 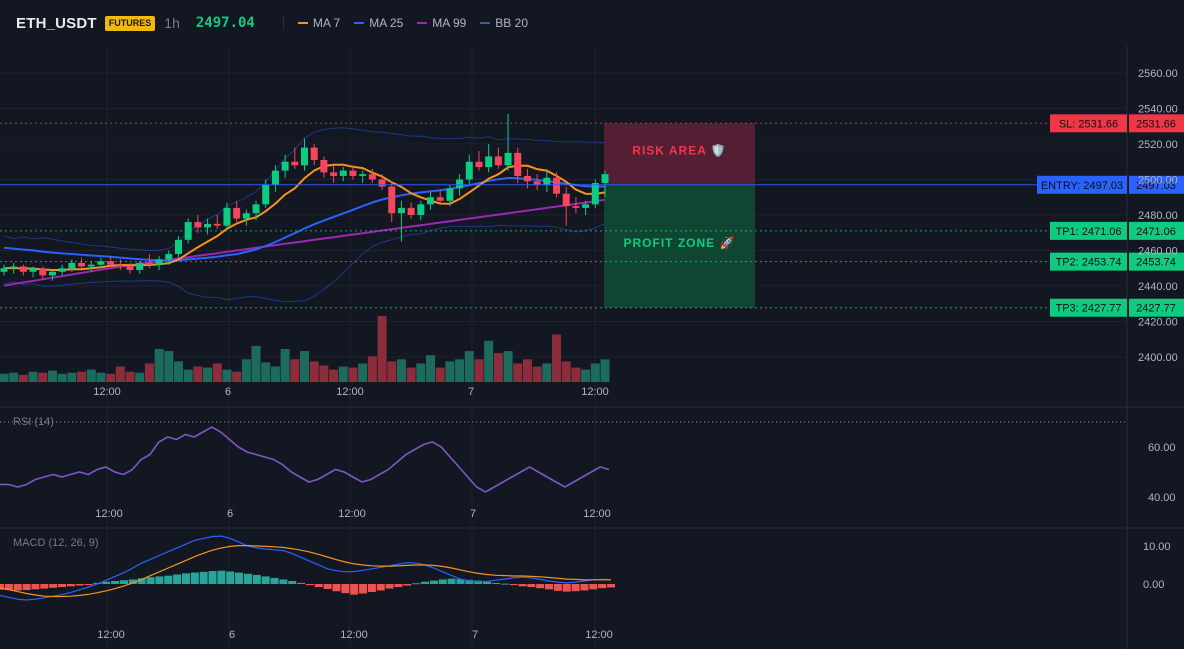 What do you see at coordinates (1158, 252) in the screenshot?
I see `price-tick: 2460.00` at bounding box center [1158, 252].